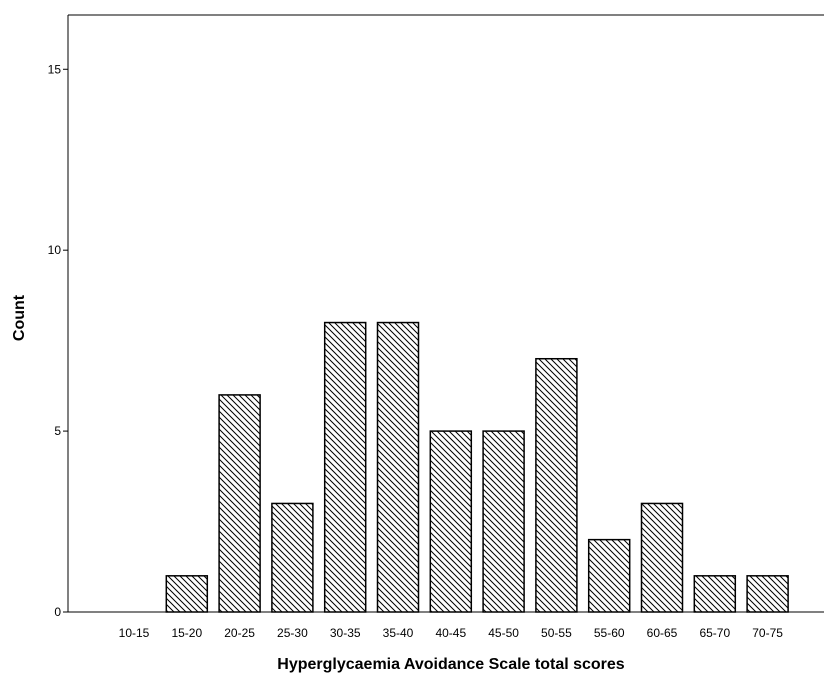 Image resolution: width=824 pixels, height=674 pixels. What do you see at coordinates (55, 250) in the screenshot?
I see `y-tick-label-10: 10` at bounding box center [55, 250].